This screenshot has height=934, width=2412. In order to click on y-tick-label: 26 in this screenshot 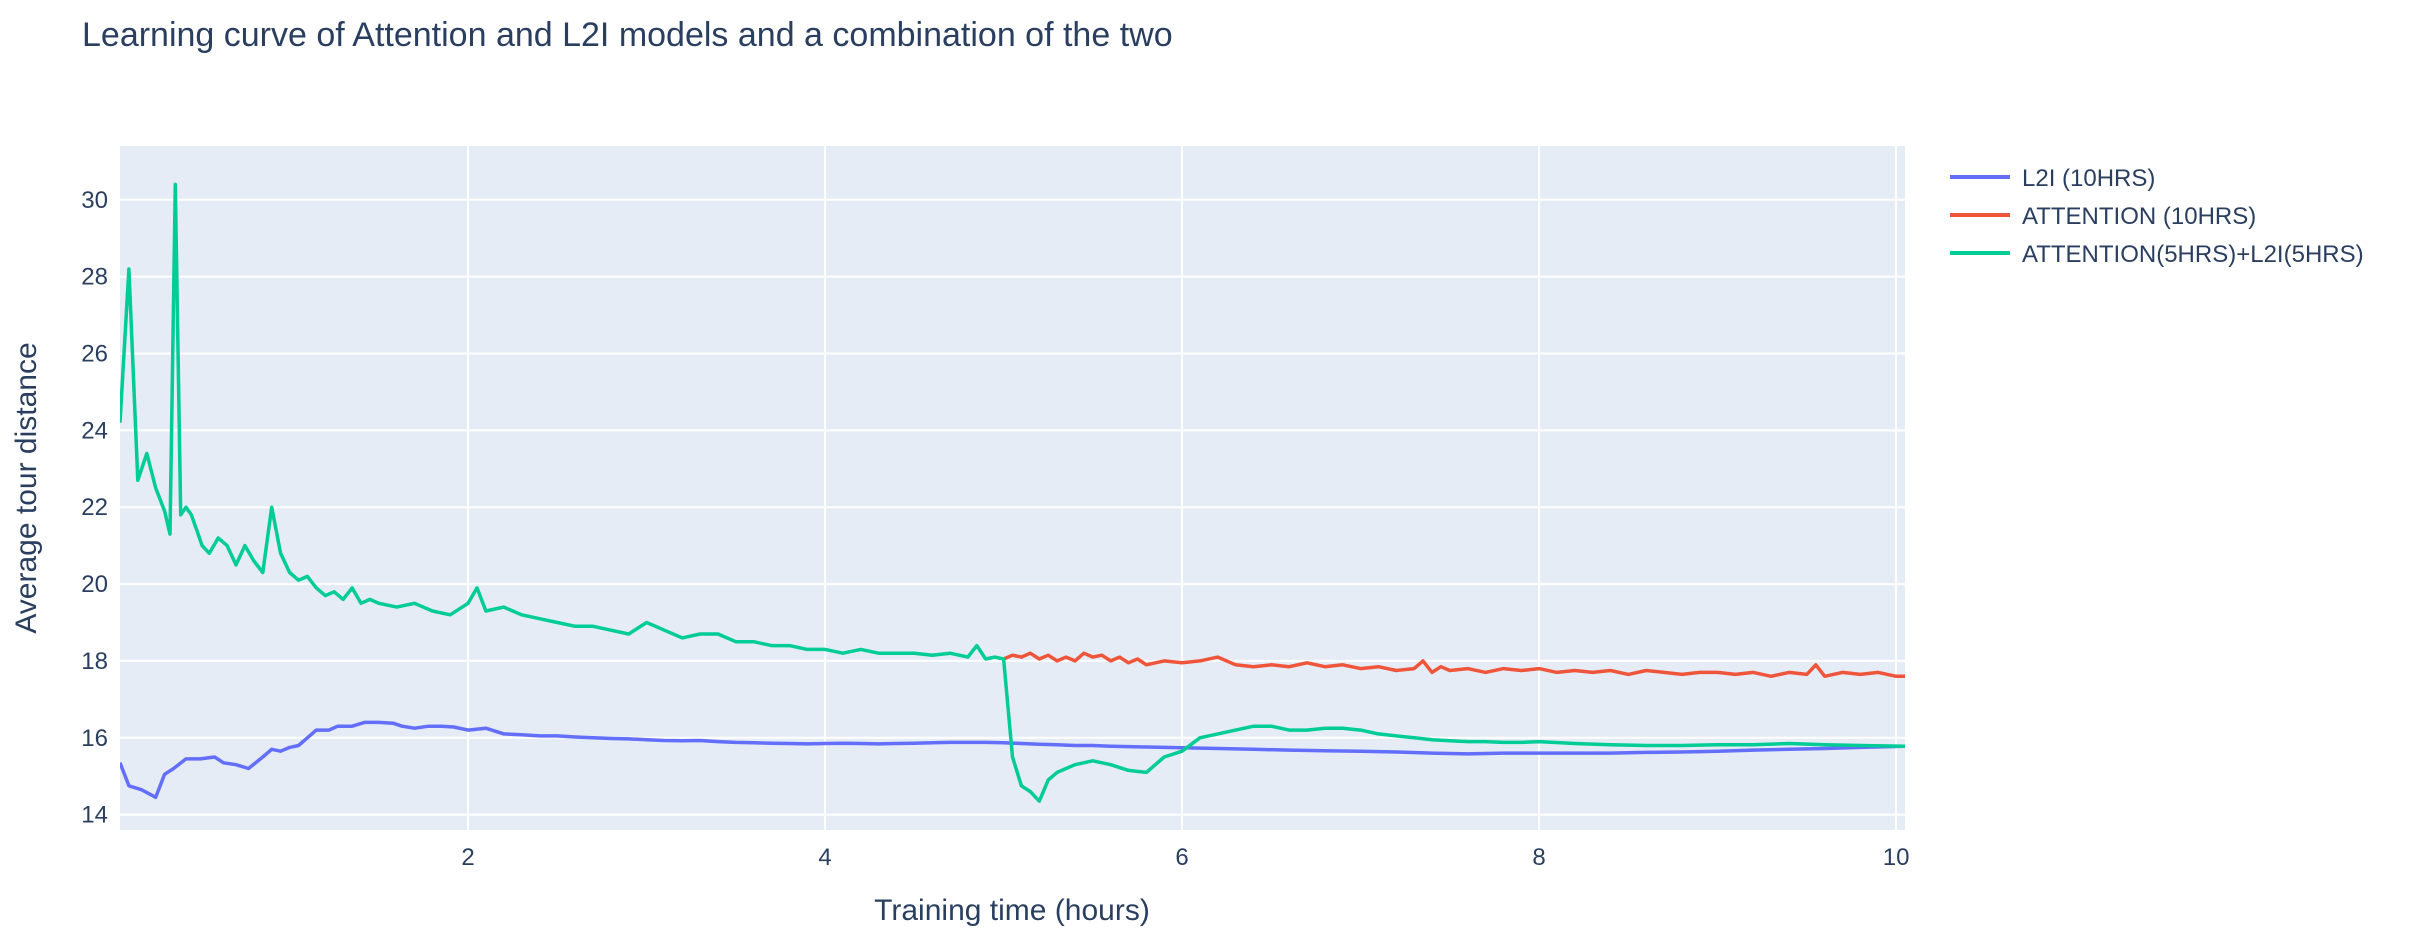, I will do `click(94, 354)`.